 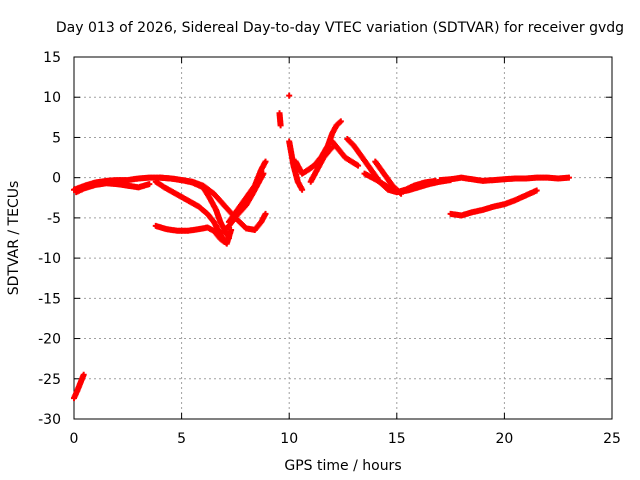 I want to click on series-track-e, so click(x=213, y=203).